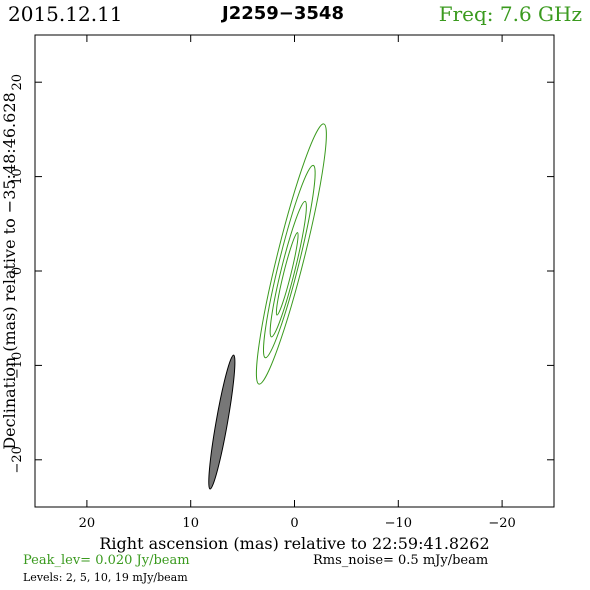  Describe the element at coordinates (401, 560) in the screenshot. I see `rms-noise: Rms_noise= 0.5 mJy/beam` at that location.